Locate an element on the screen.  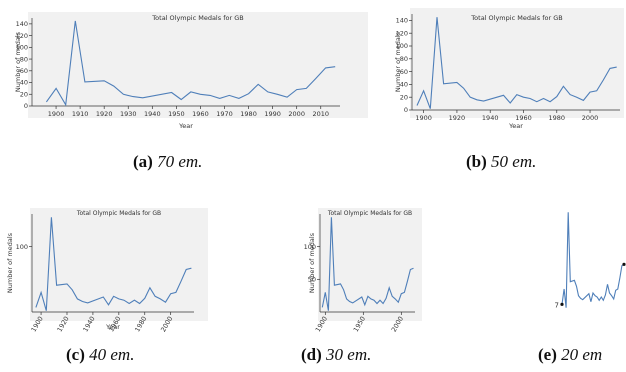
x-tick-label: 1910 is located at coordinates (80, 114).